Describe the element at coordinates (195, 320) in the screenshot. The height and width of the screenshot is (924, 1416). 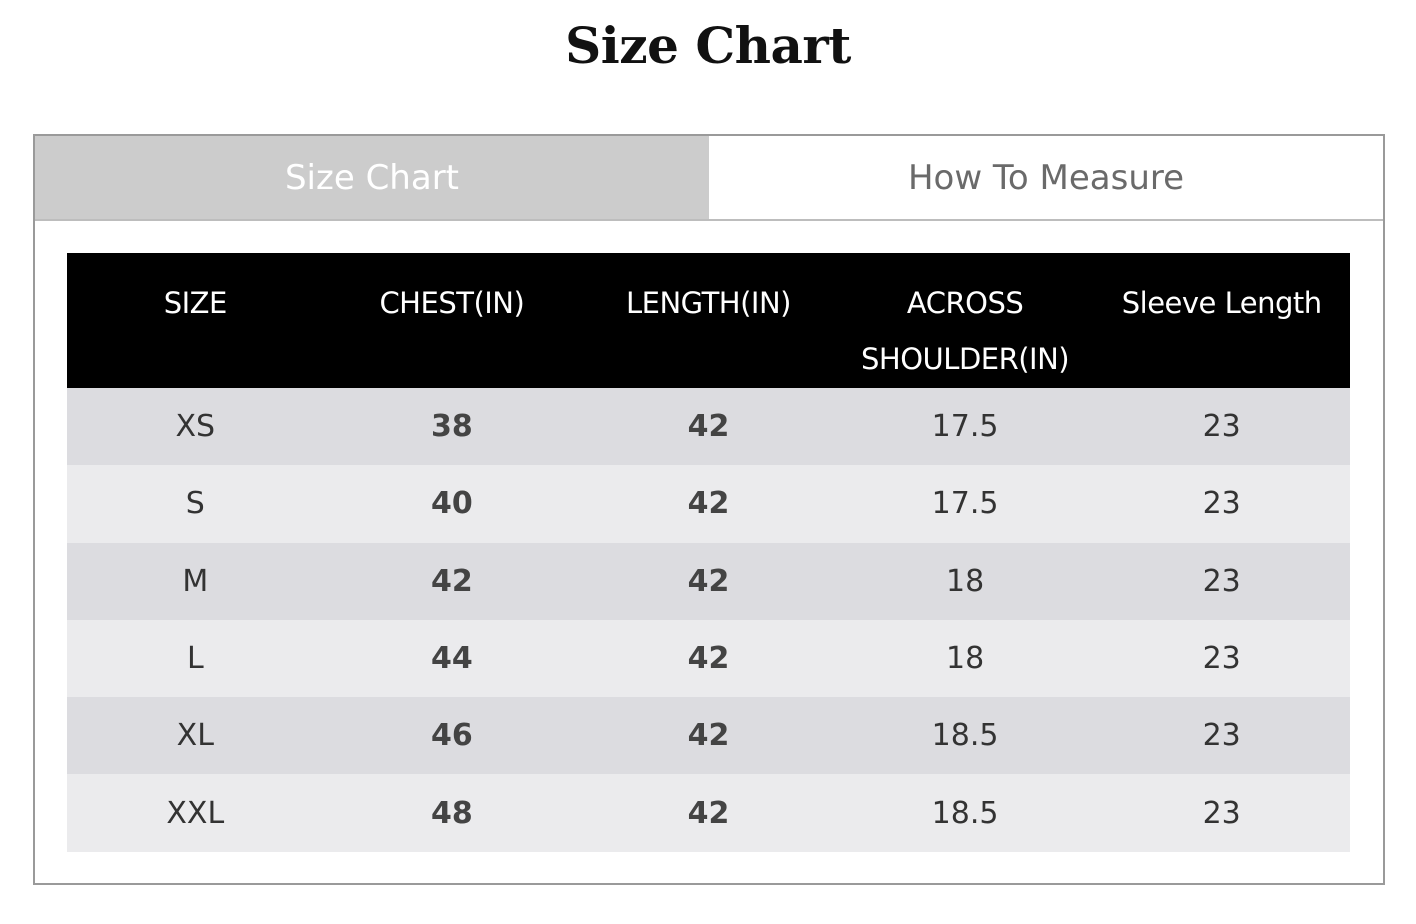
I see `column-header: SIZE` at that location.